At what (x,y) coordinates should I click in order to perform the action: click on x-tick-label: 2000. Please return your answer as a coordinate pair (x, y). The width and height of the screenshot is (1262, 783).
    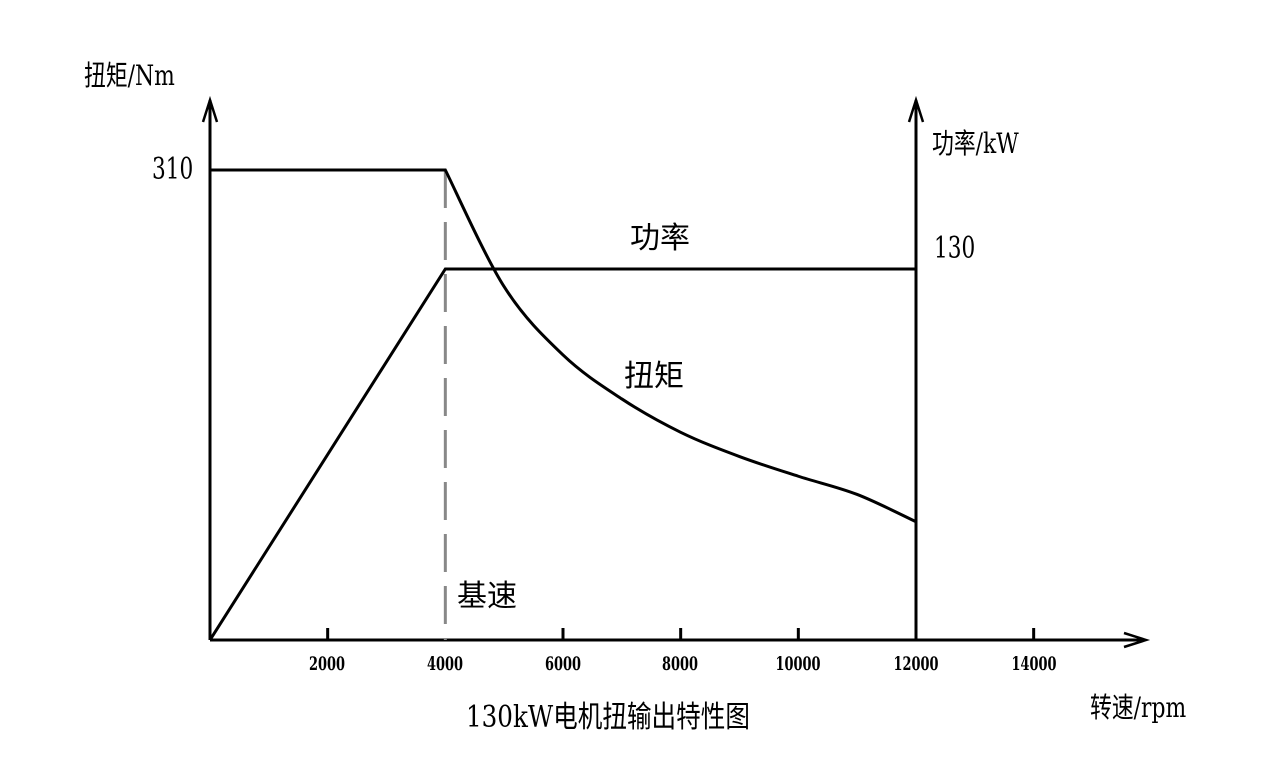
    Looking at the image, I should click on (327, 664).